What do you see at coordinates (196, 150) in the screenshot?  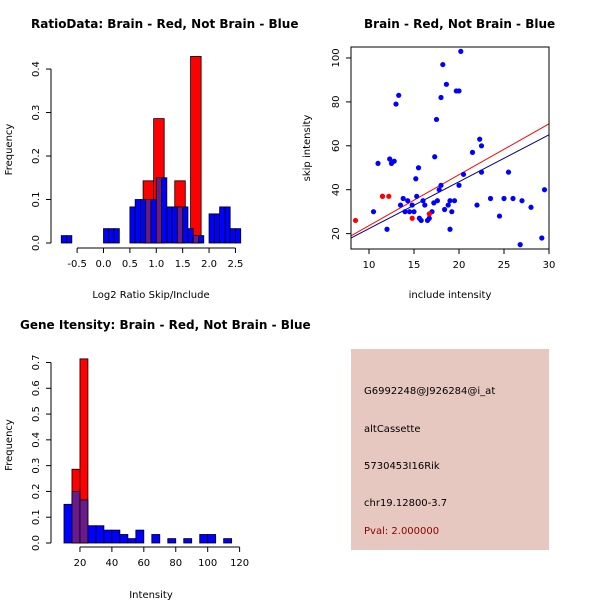 I see `bar-brain` at bounding box center [196, 150].